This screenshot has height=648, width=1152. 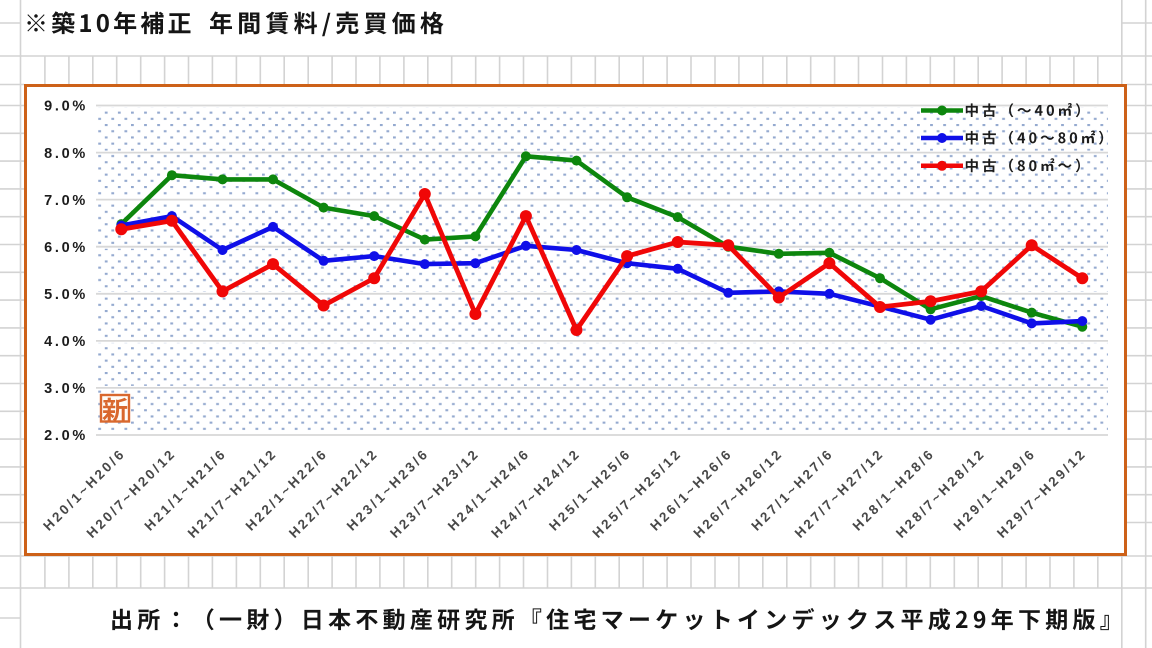 I want to click on svg-text: 4.0%, so click(x=66, y=342).